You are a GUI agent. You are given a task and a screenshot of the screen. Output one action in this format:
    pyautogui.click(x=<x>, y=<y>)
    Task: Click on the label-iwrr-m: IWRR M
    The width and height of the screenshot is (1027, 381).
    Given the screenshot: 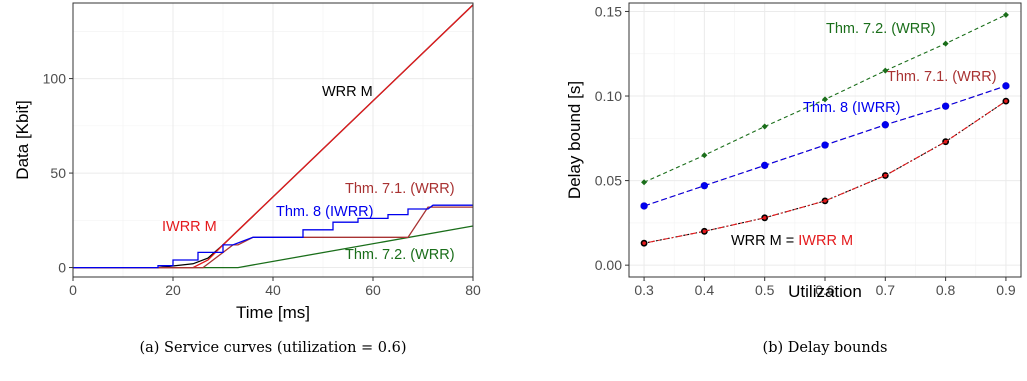 What is the action you would take?
    pyautogui.click(x=189, y=227)
    